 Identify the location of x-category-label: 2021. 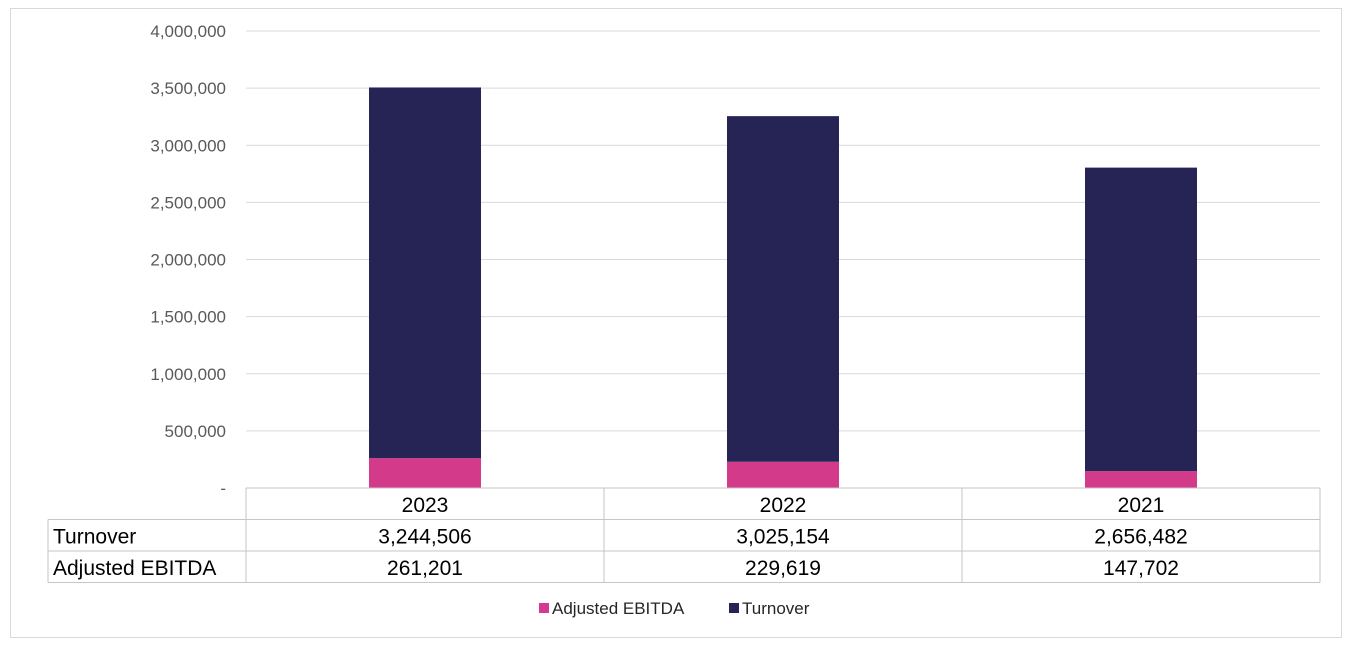
(1141, 505).